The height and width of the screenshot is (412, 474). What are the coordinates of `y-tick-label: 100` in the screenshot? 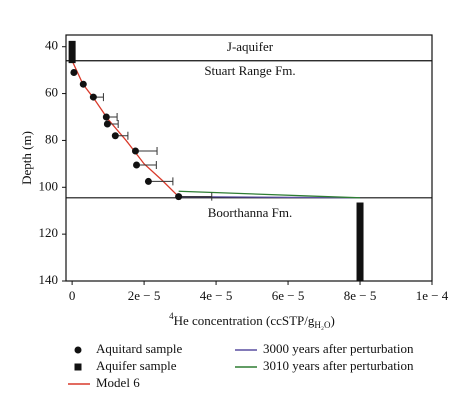 It's located at (49, 185).